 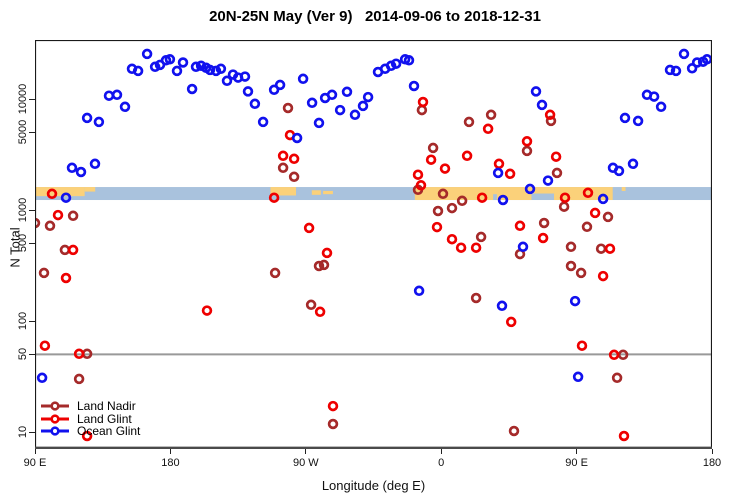 What do you see at coordinates (373, 485) in the screenshot?
I see `x-axis-label: Longitude (deg E)` at bounding box center [373, 485].